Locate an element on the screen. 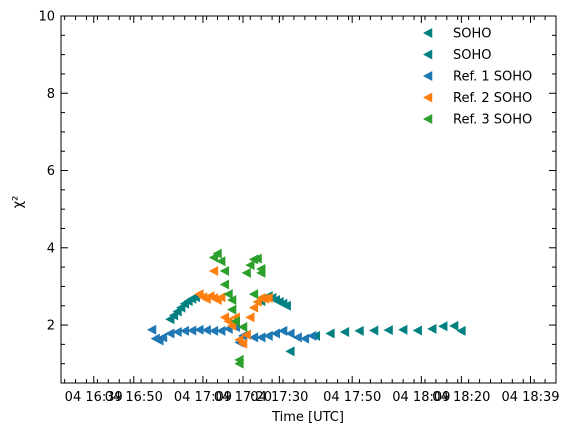 The image size is (565, 433). x-tick-label: 04 17:09 is located at coordinates (203, 397).